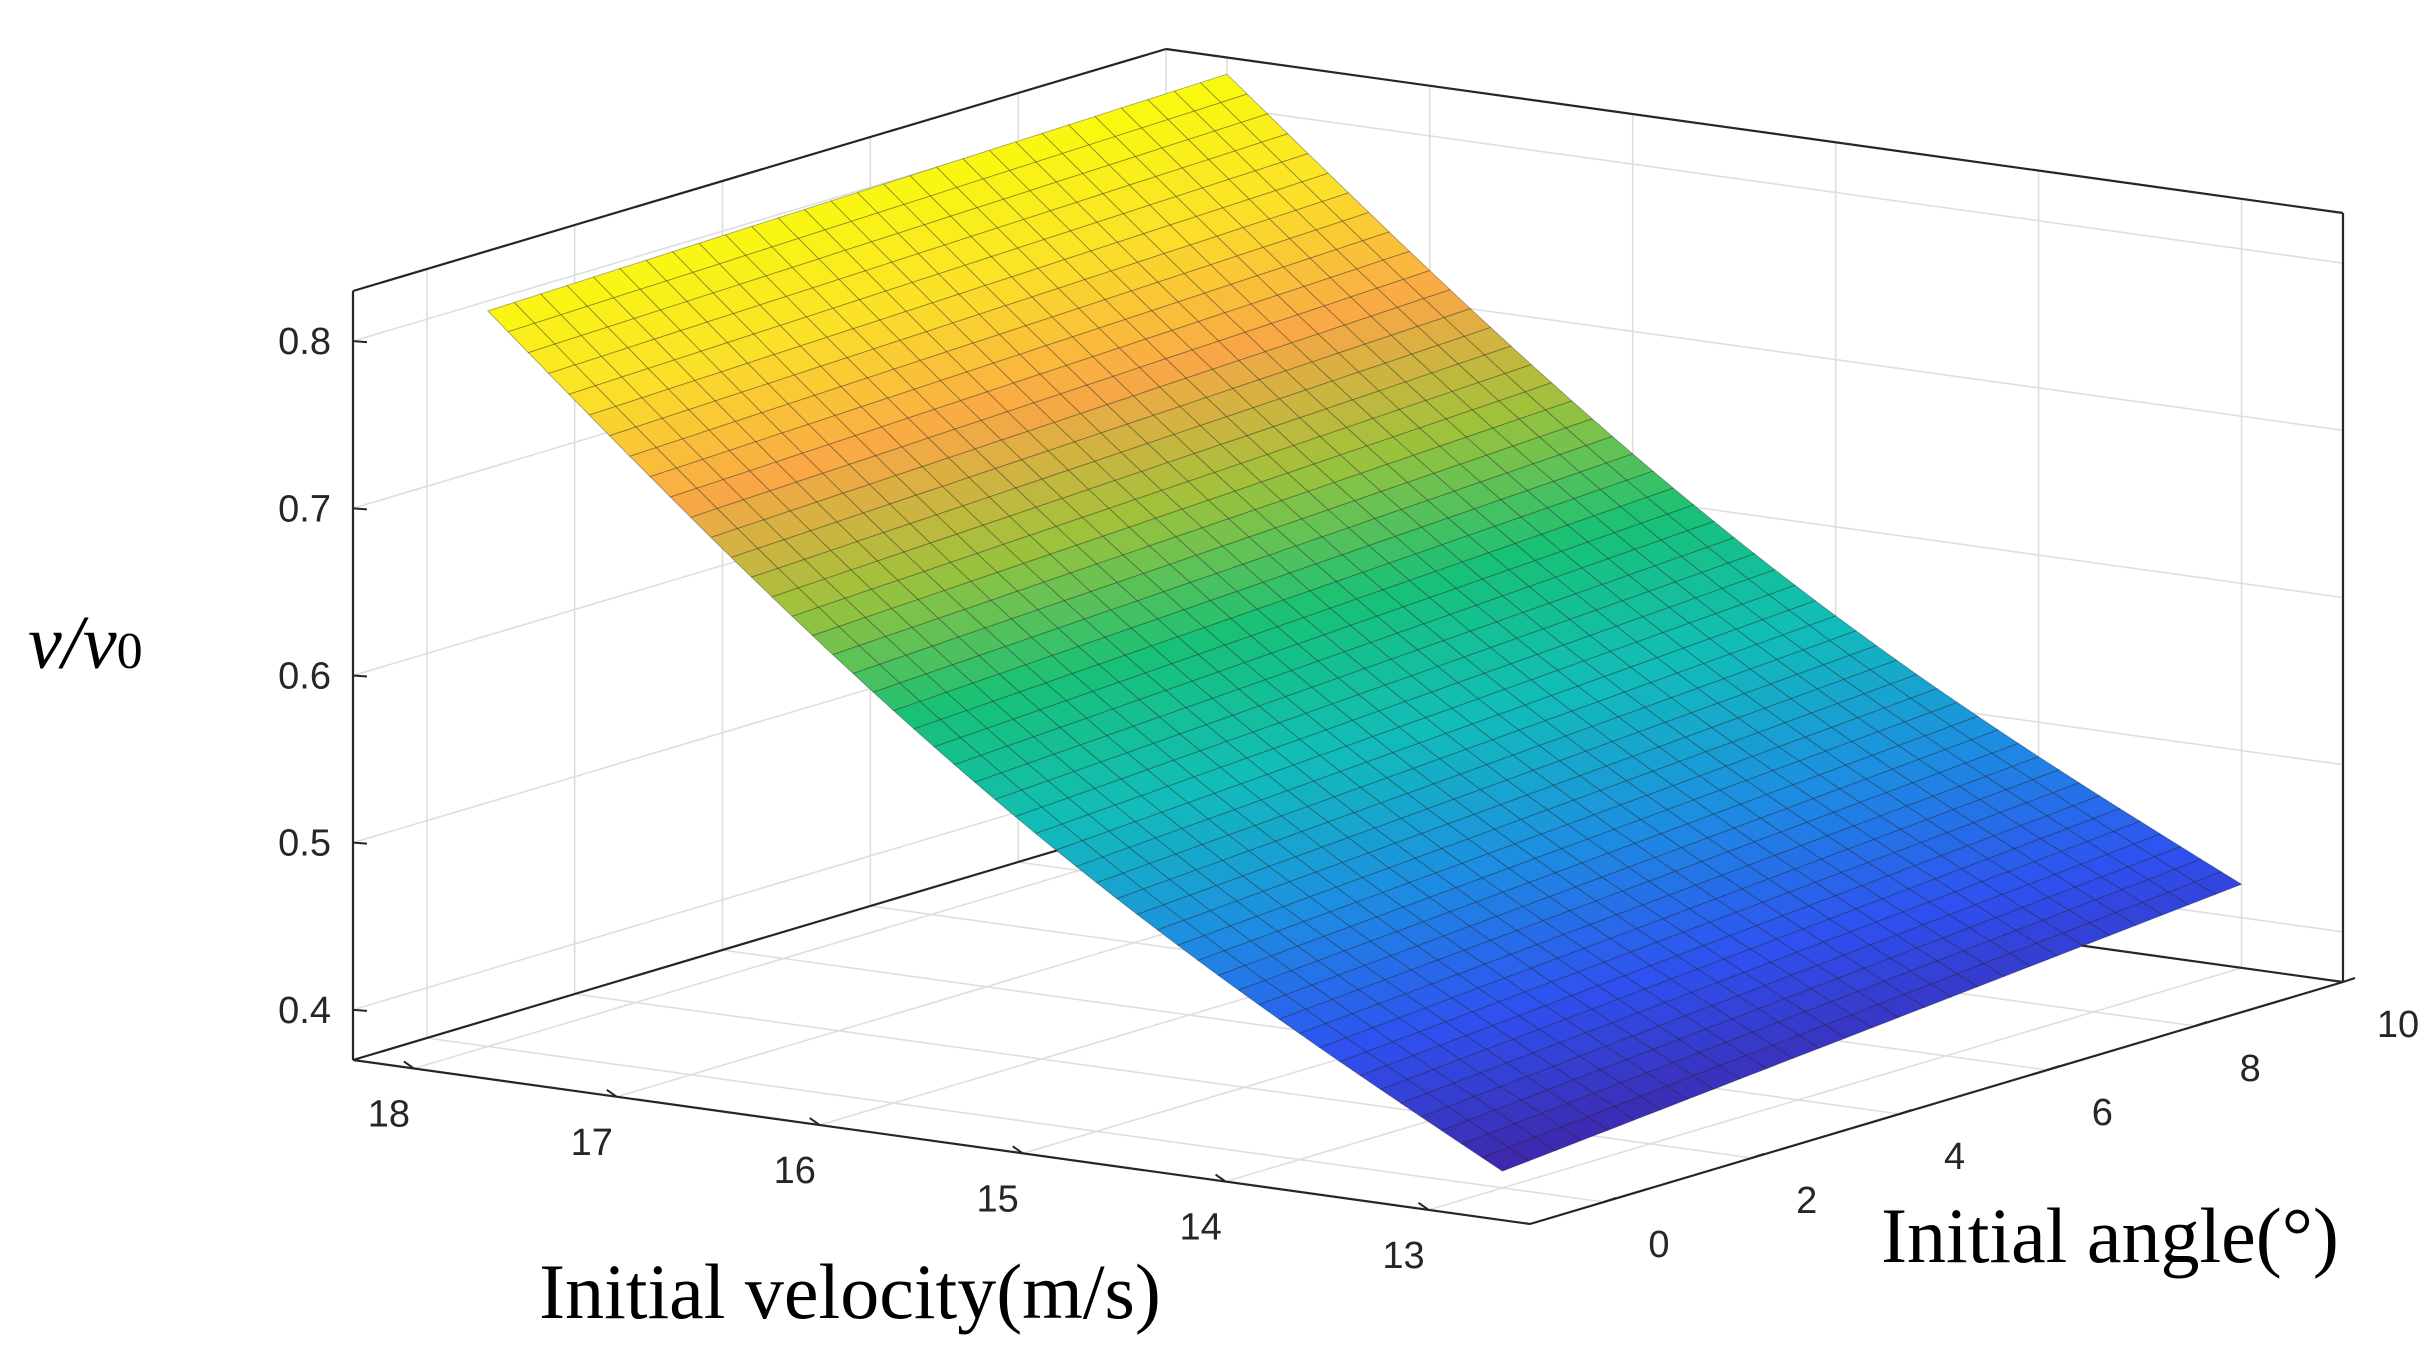  I want to click on box-edge-floor-left, so click(759, 939).